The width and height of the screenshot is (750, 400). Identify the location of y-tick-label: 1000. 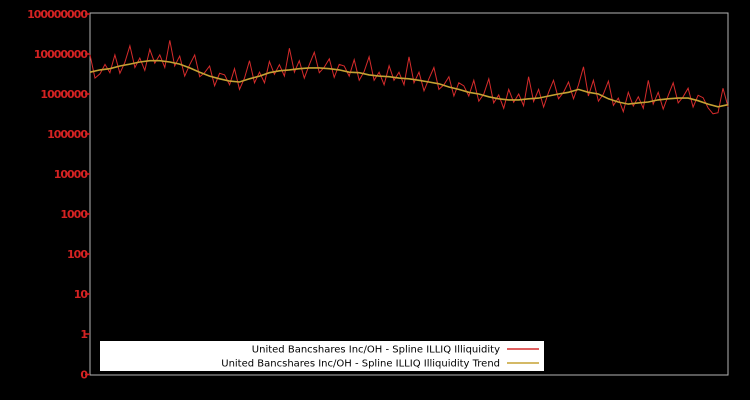
(74, 214).